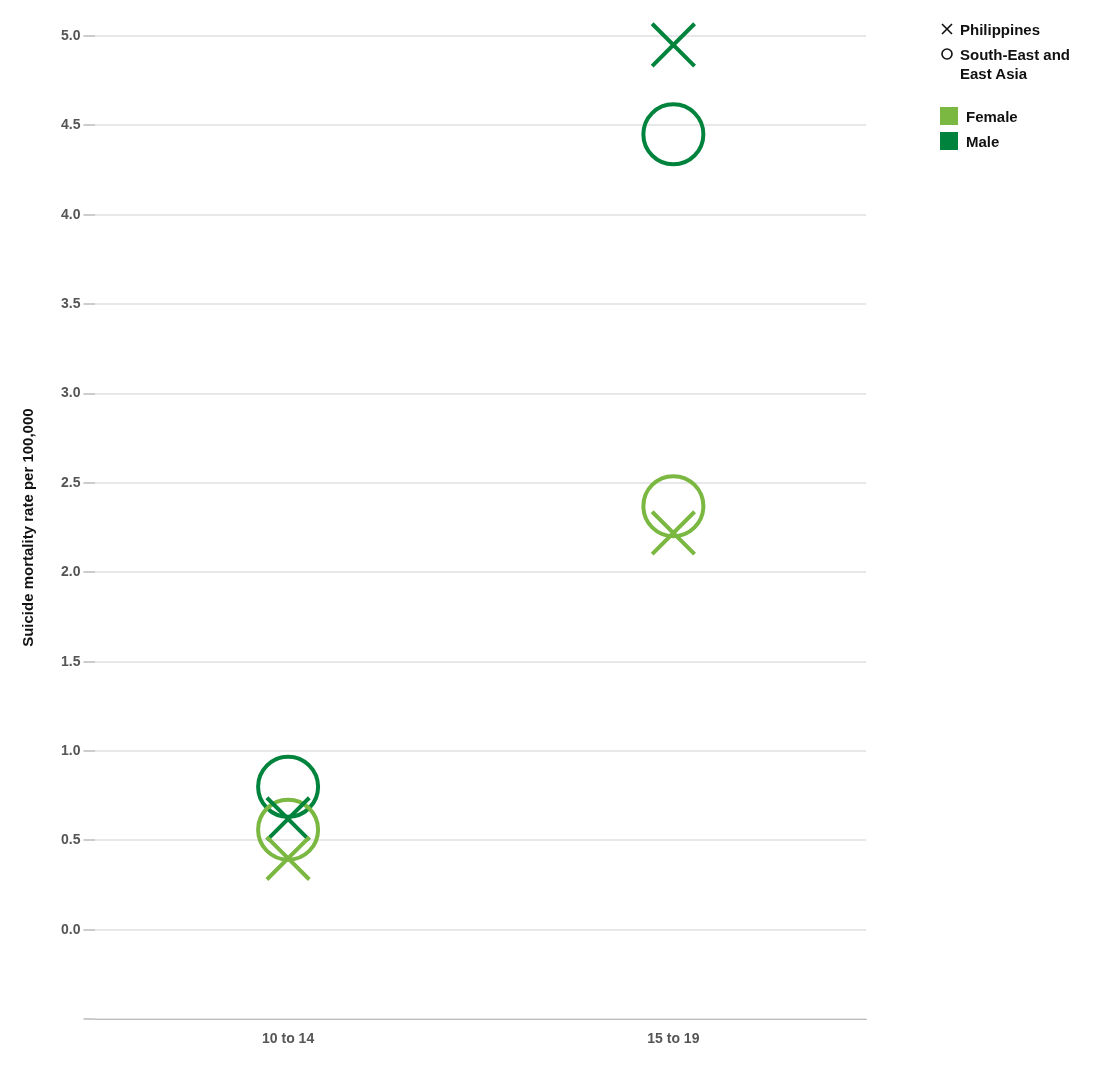  I want to click on text: Female, so click(992, 116).